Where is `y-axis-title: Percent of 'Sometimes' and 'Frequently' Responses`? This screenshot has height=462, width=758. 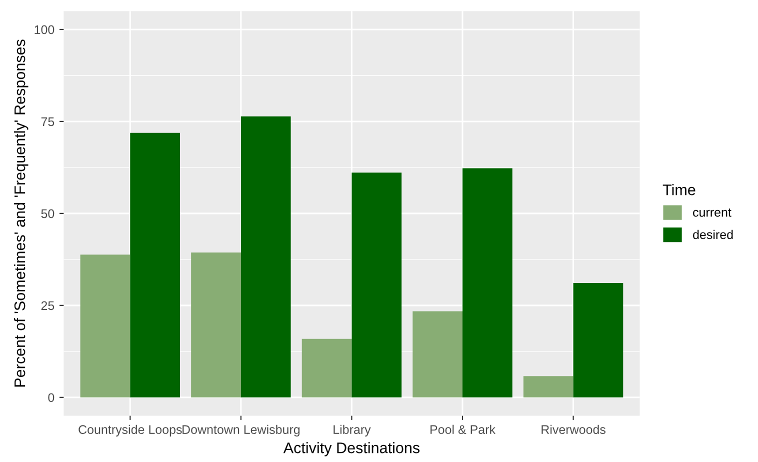
y-axis-title: Percent of 'Sometimes' and 'Frequently' Responses is located at coordinates (21, 213).